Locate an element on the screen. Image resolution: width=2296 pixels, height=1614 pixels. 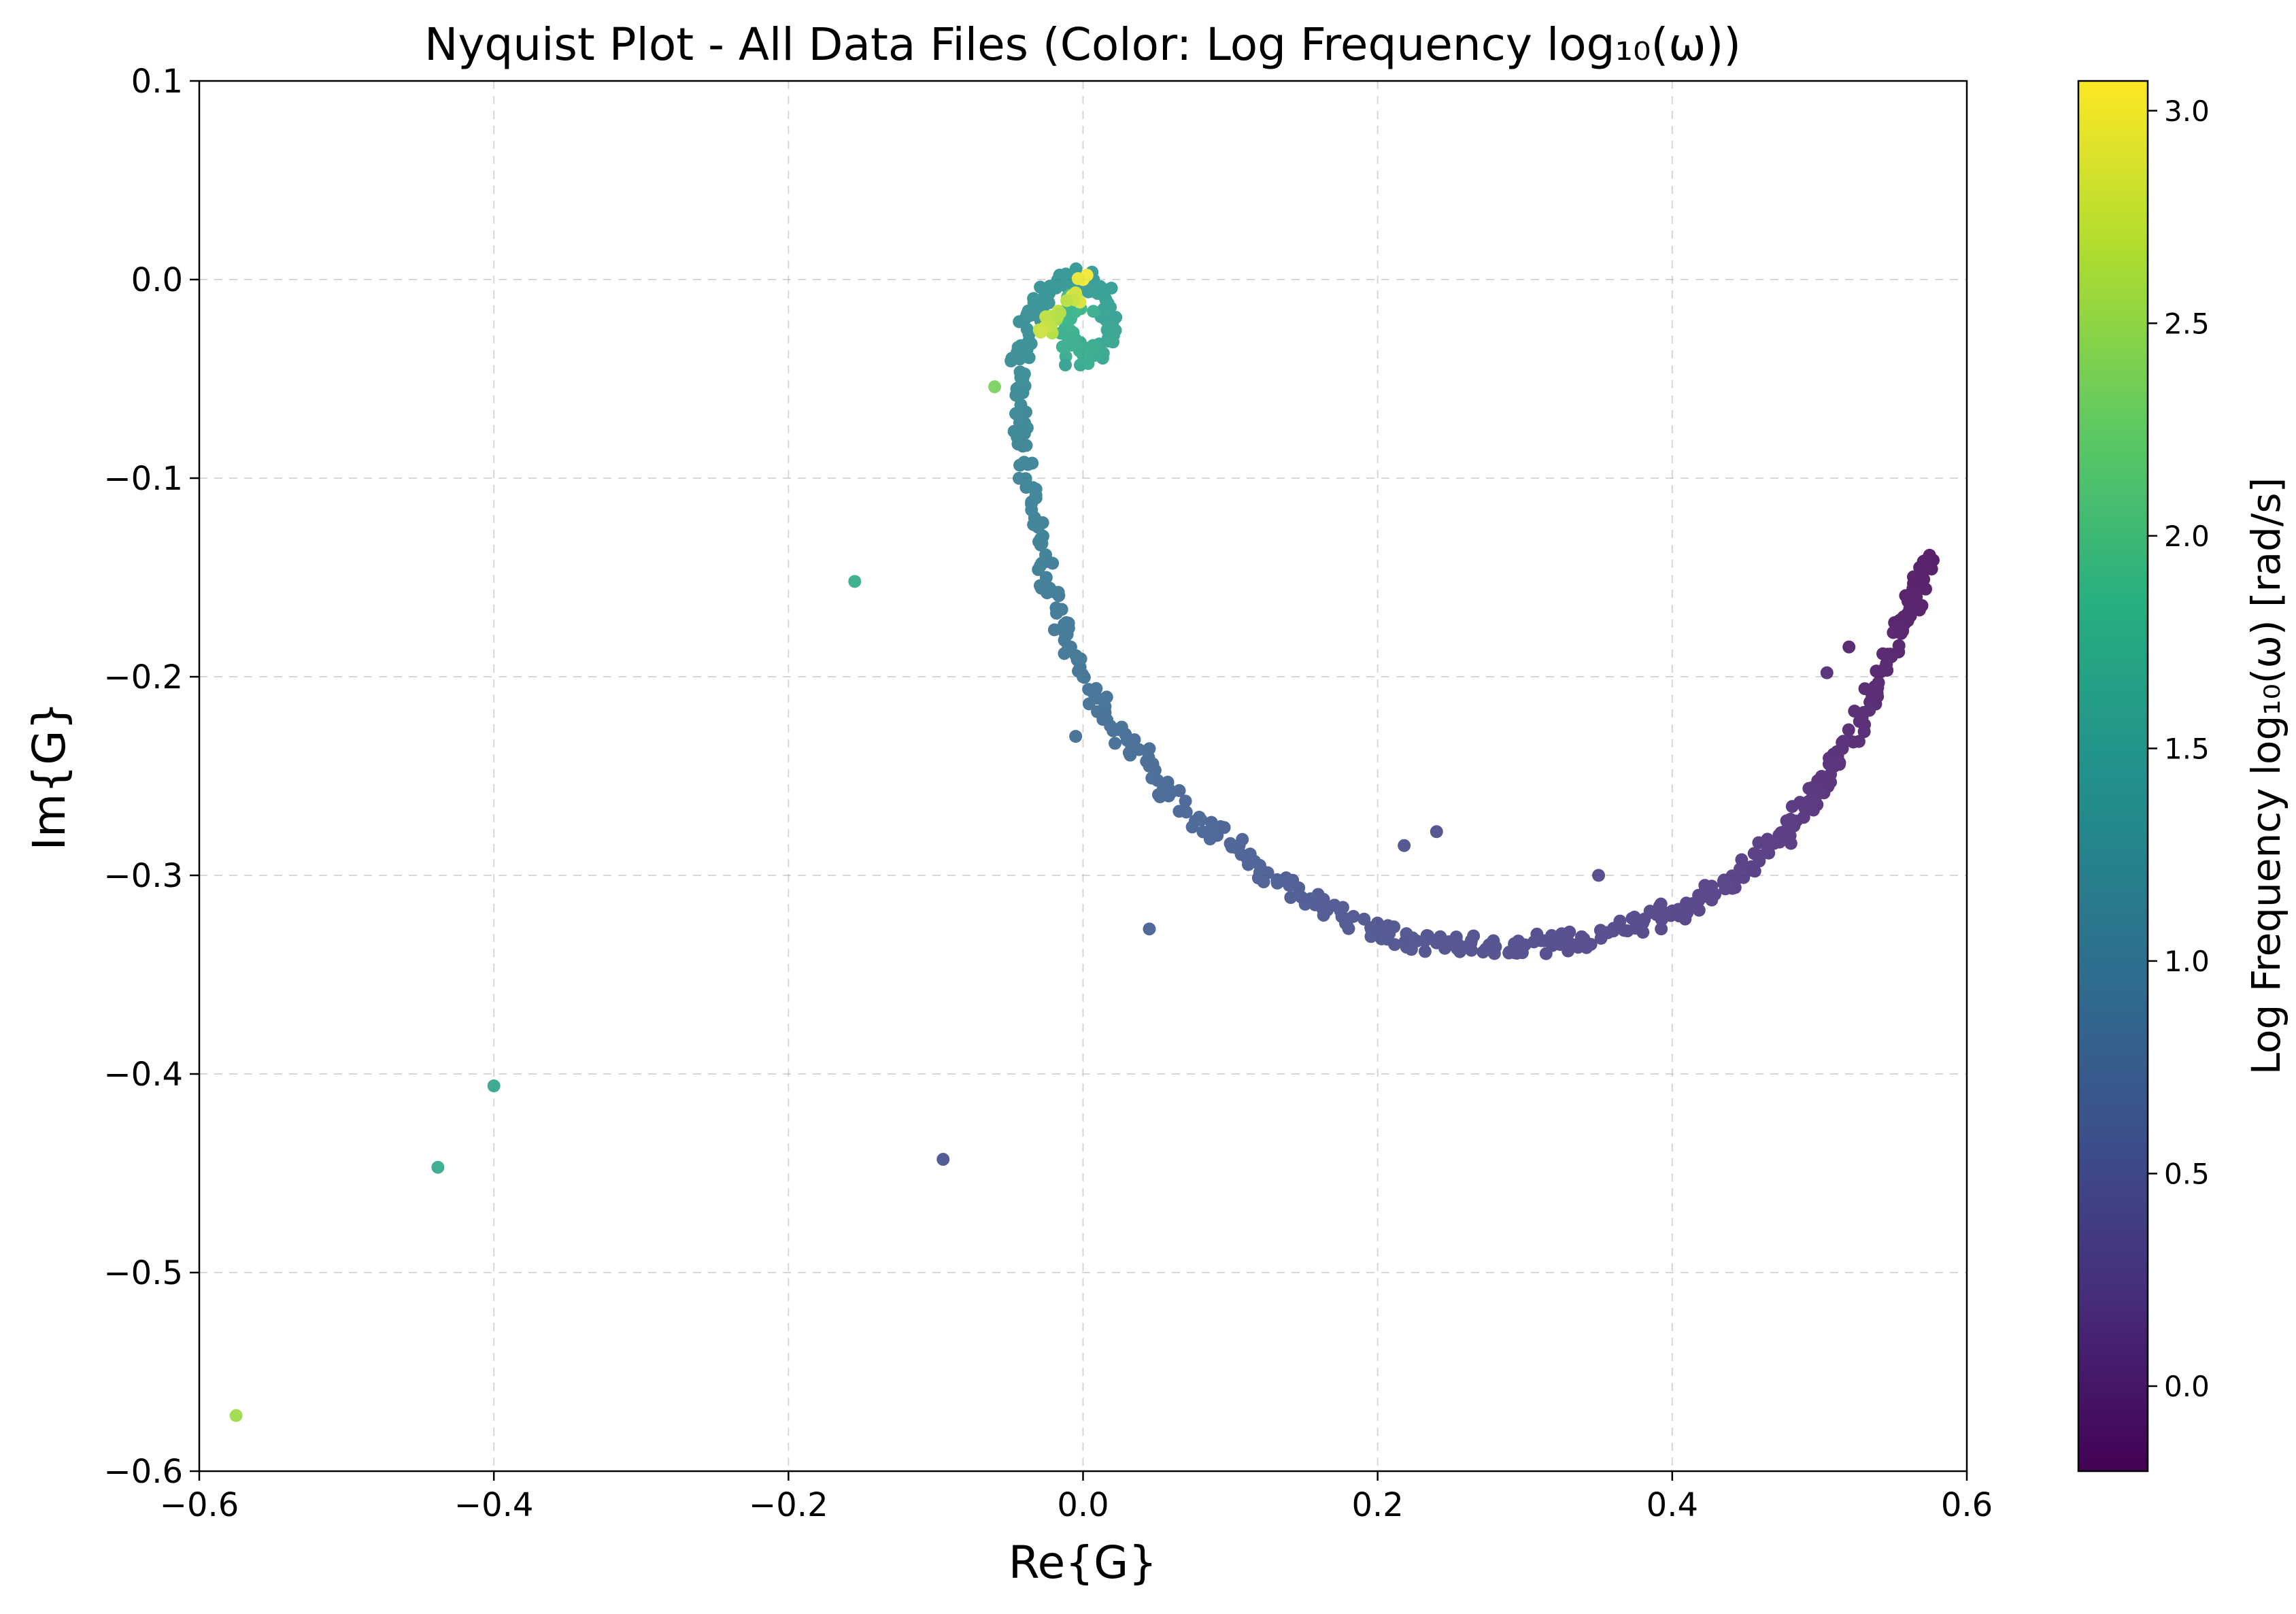
x-tick-label: −0.2 is located at coordinates (788, 1505).